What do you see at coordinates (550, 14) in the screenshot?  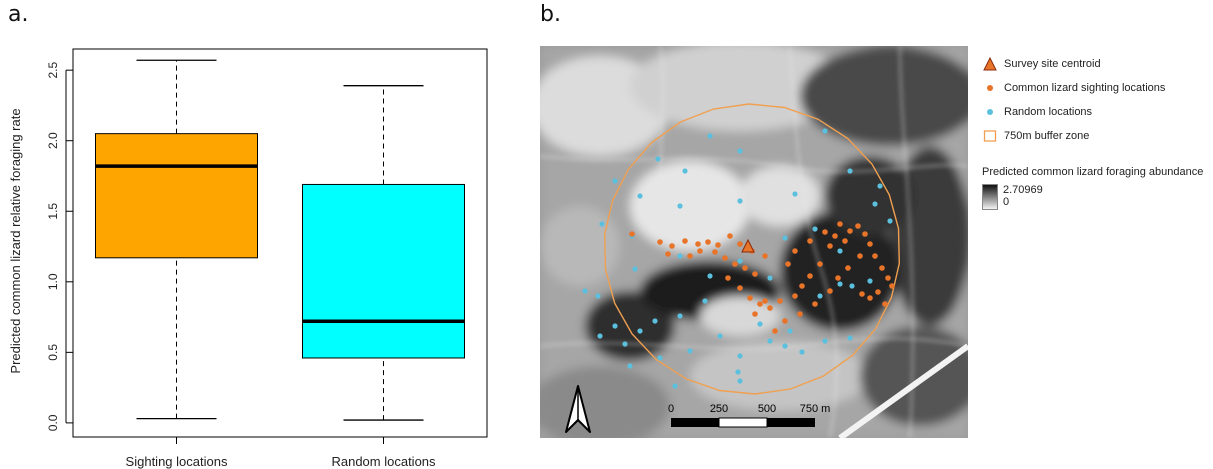 I see `panel-label-b: b.` at bounding box center [550, 14].